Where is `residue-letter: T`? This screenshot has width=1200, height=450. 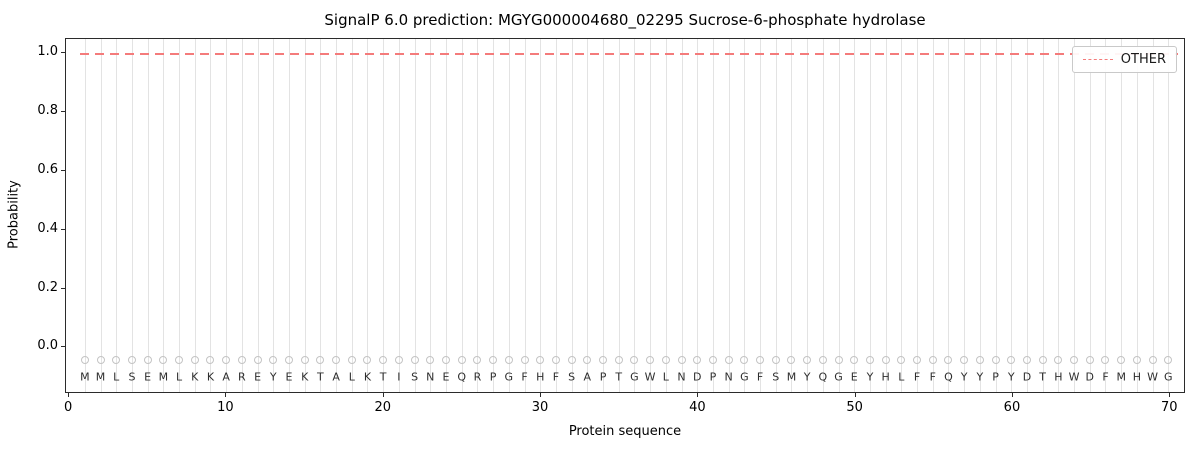
residue-letter: T is located at coordinates (619, 377).